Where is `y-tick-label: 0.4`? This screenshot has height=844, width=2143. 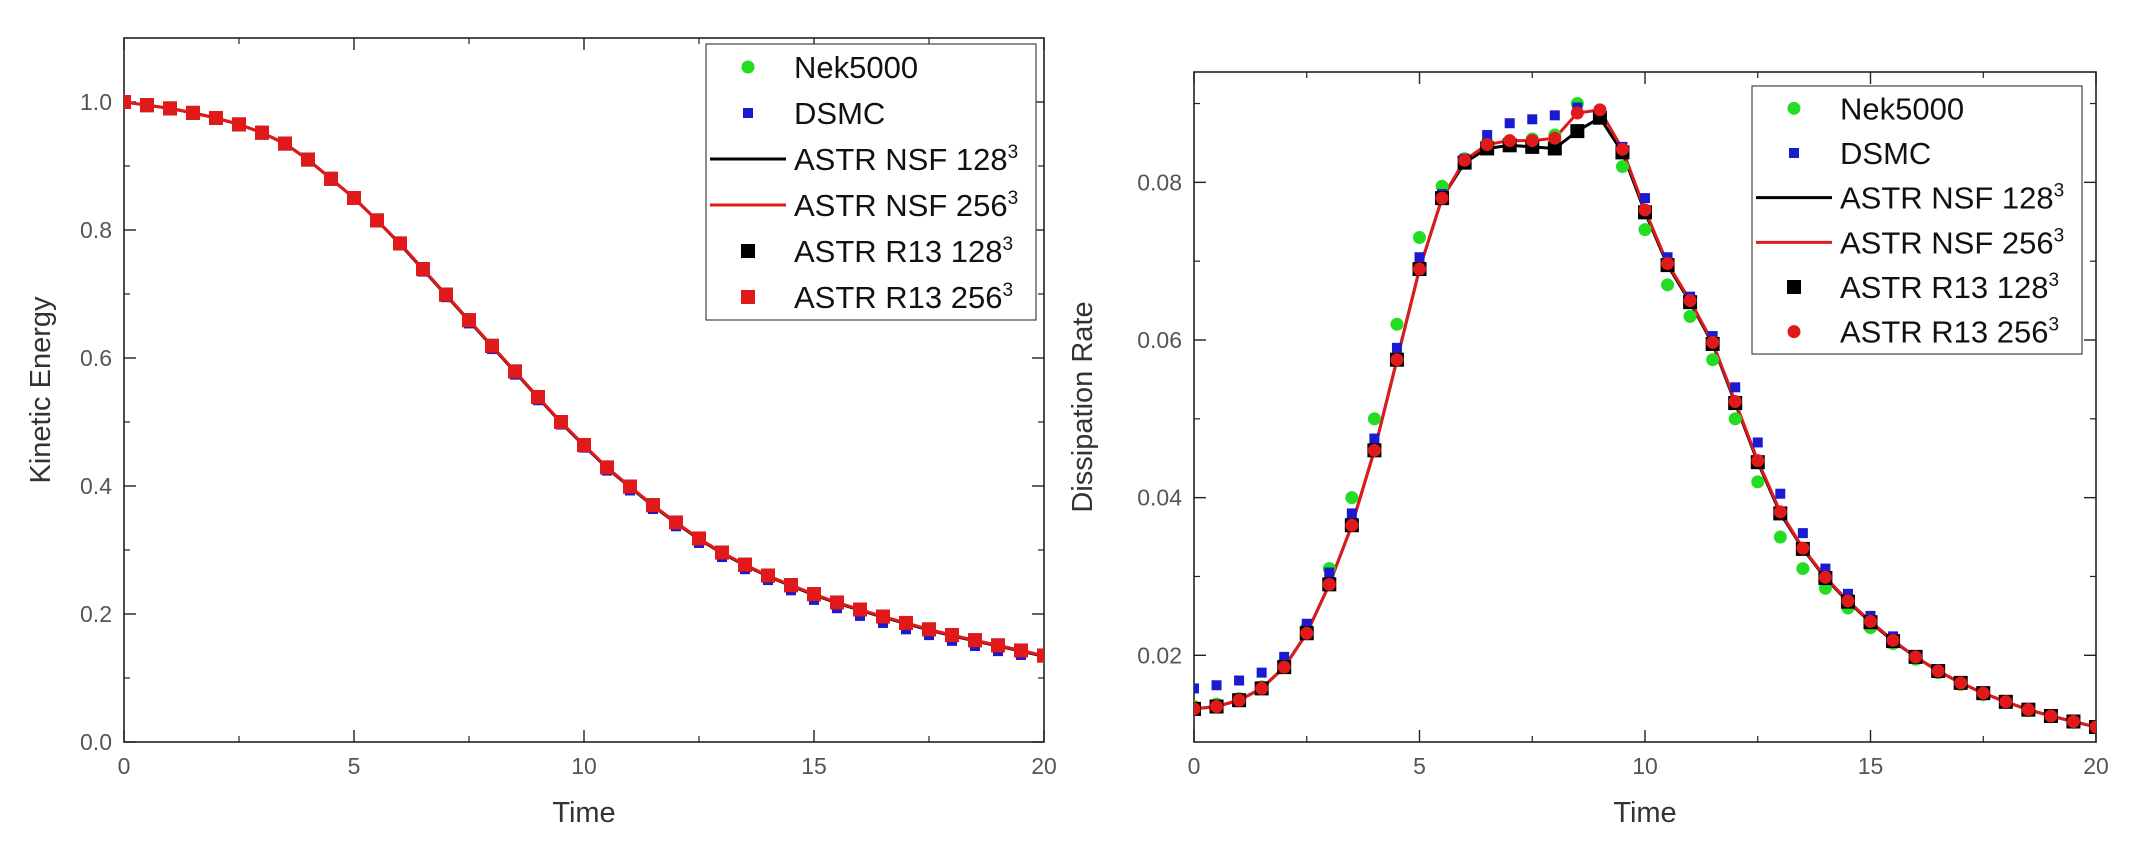 y-tick-label: 0.4 is located at coordinates (96, 486).